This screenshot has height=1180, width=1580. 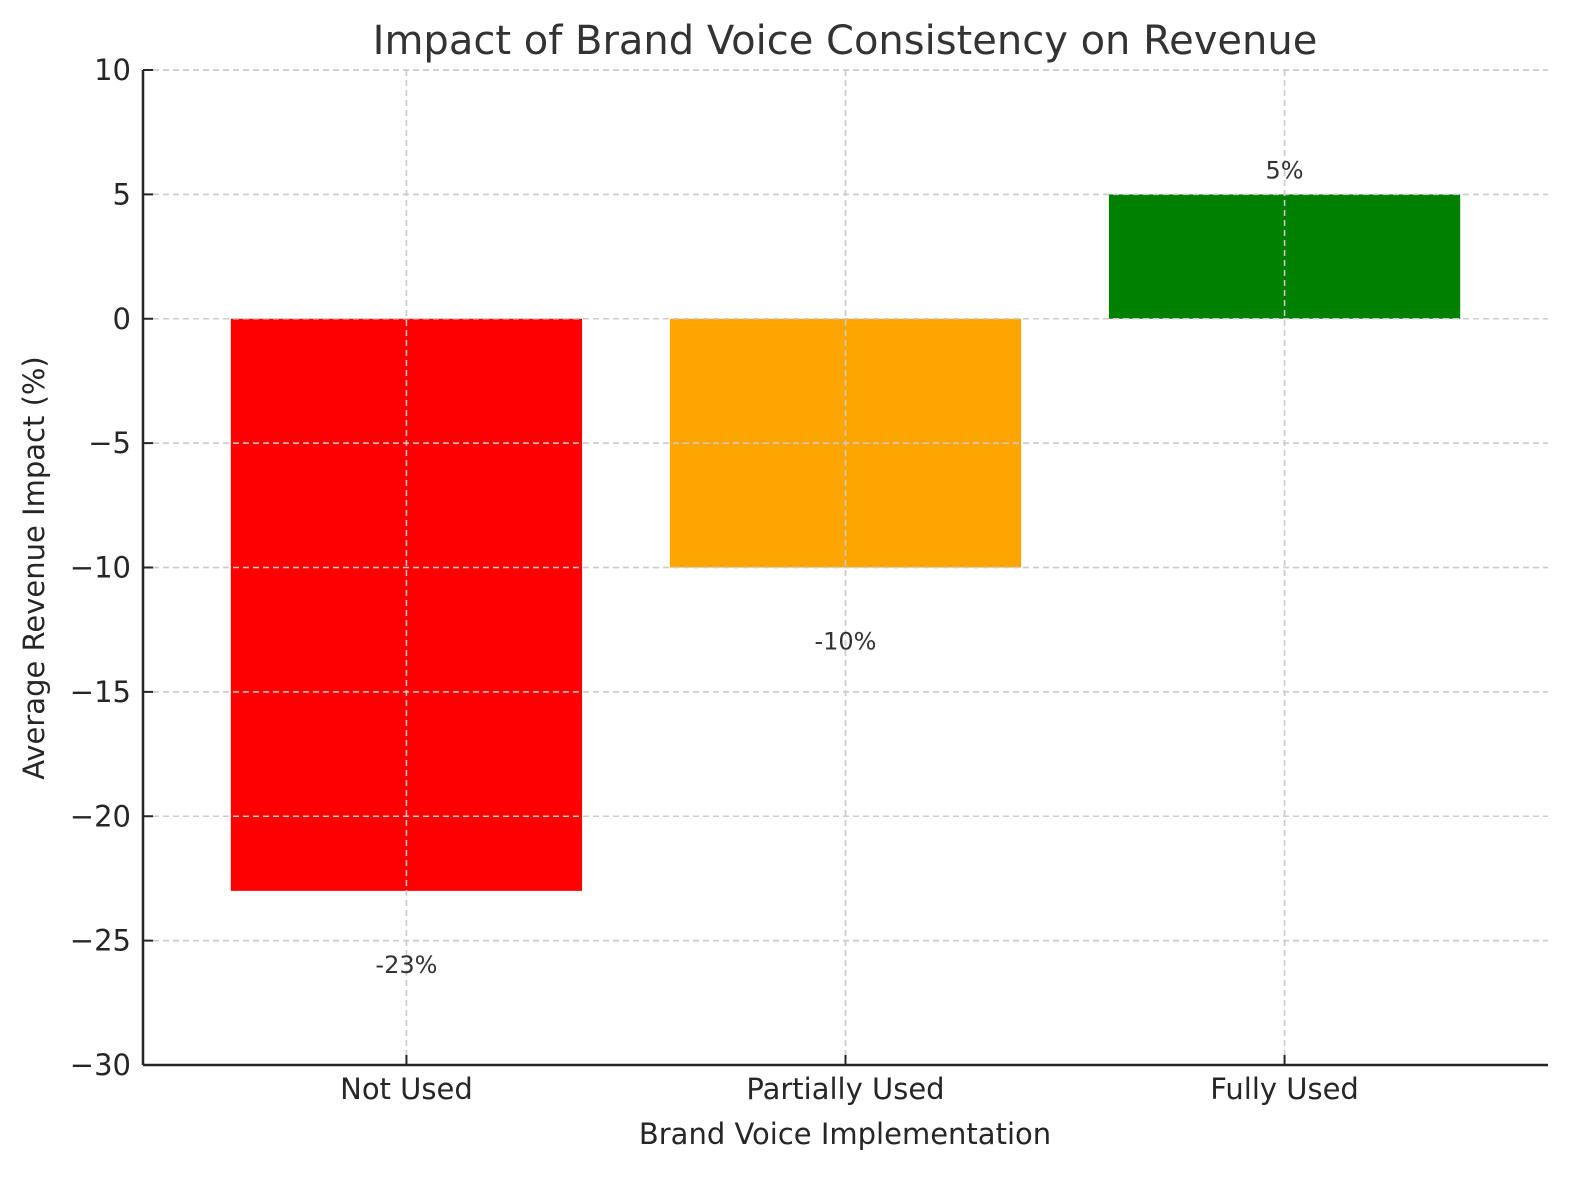 I want to click on y-tick-label: −15, so click(x=100, y=692).